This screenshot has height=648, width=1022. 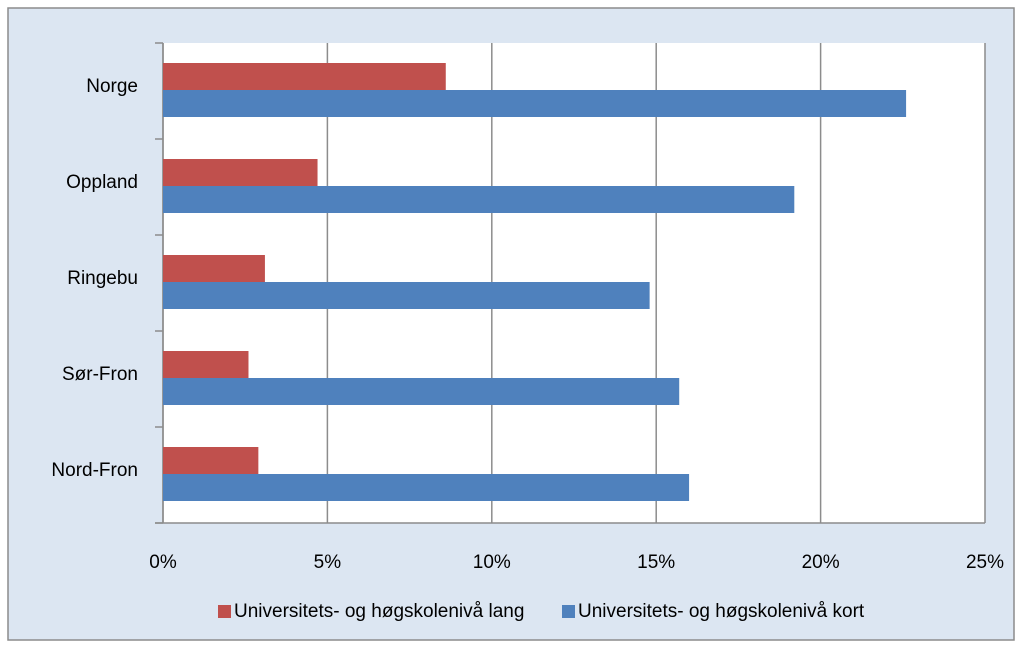 What do you see at coordinates (985, 562) in the screenshot?
I see `x-tick-label: 25%` at bounding box center [985, 562].